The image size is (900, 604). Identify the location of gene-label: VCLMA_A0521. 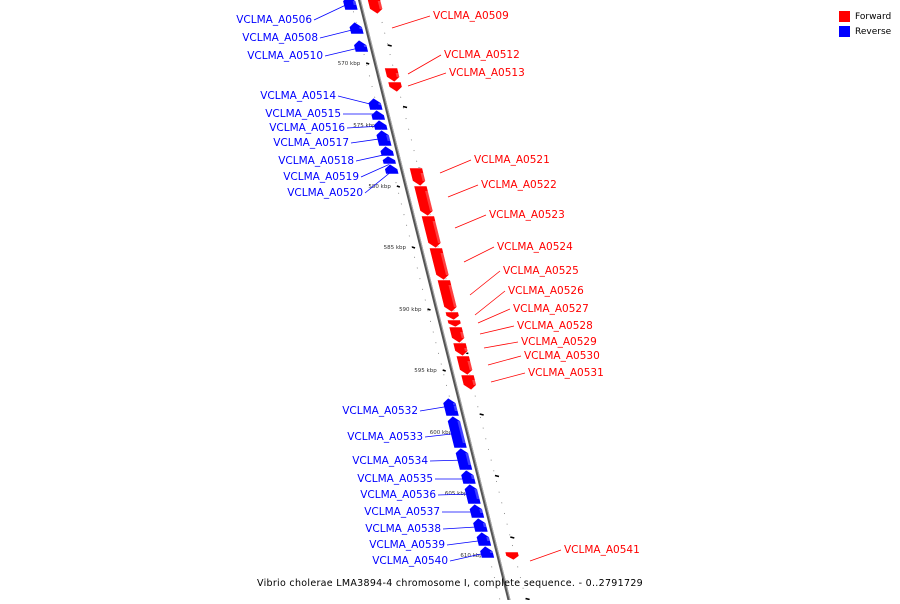
(512, 160).